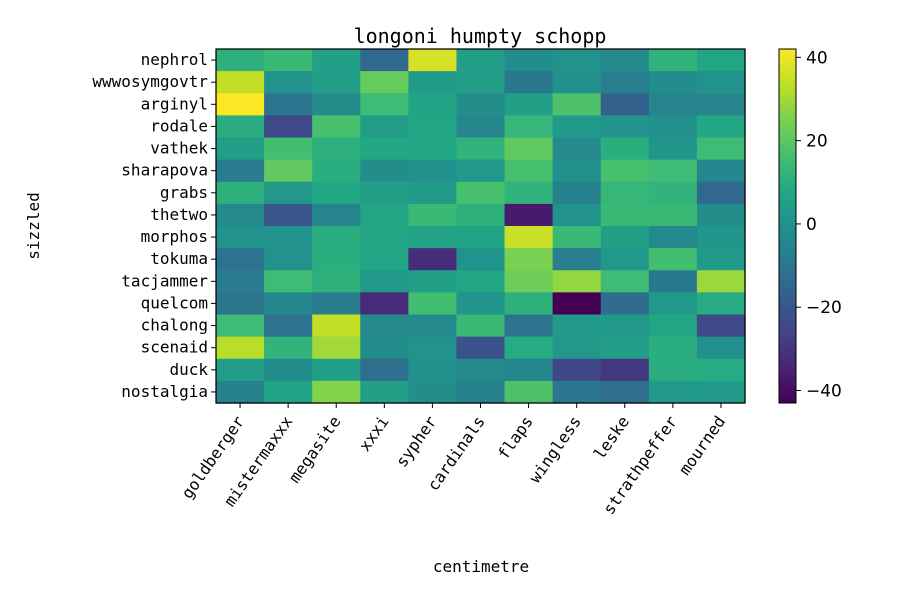 This screenshot has height=600, width=900. Describe the element at coordinates (33, 225) in the screenshot. I see `y-axis-label: sizzled` at that location.